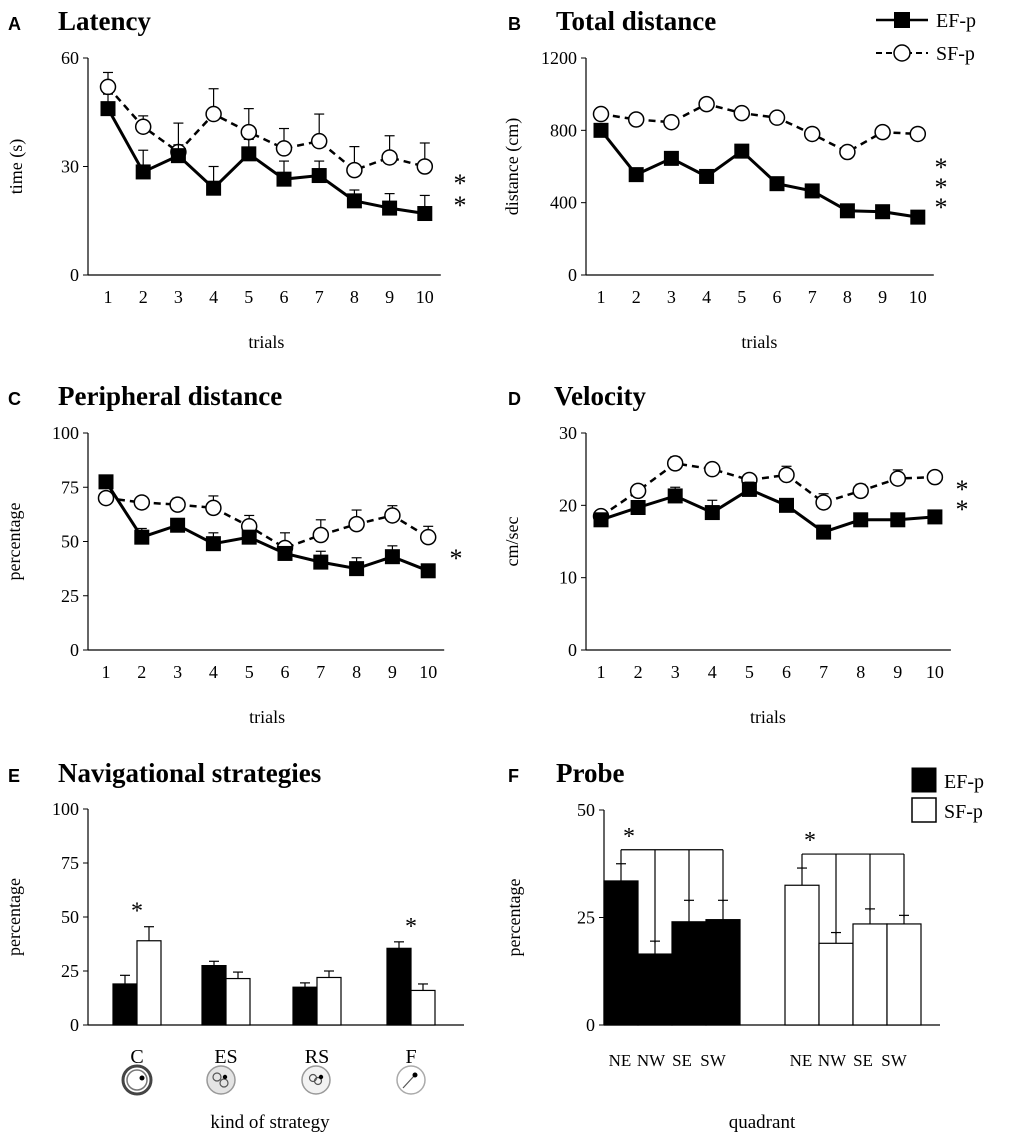 The height and width of the screenshot is (1137, 1021). Describe the element at coordinates (267, 523) in the screenshot. I see `panel-C-sfp-series-line` at that location.